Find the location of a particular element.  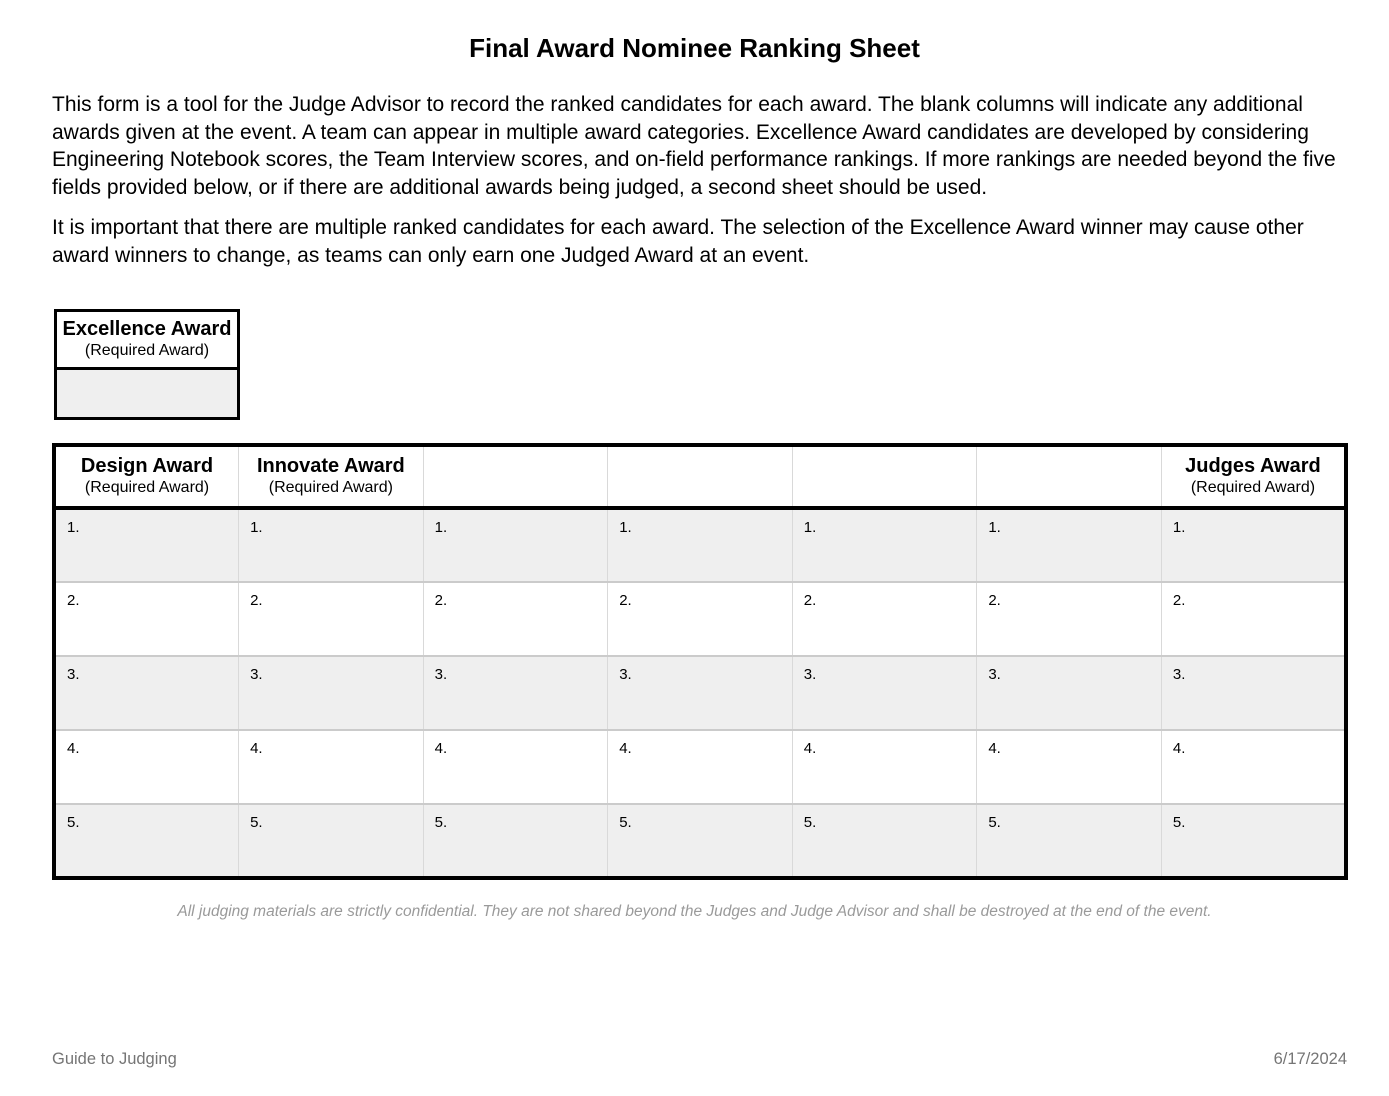

footer-doc-name: Guide to Judging is located at coordinates (114, 1059).